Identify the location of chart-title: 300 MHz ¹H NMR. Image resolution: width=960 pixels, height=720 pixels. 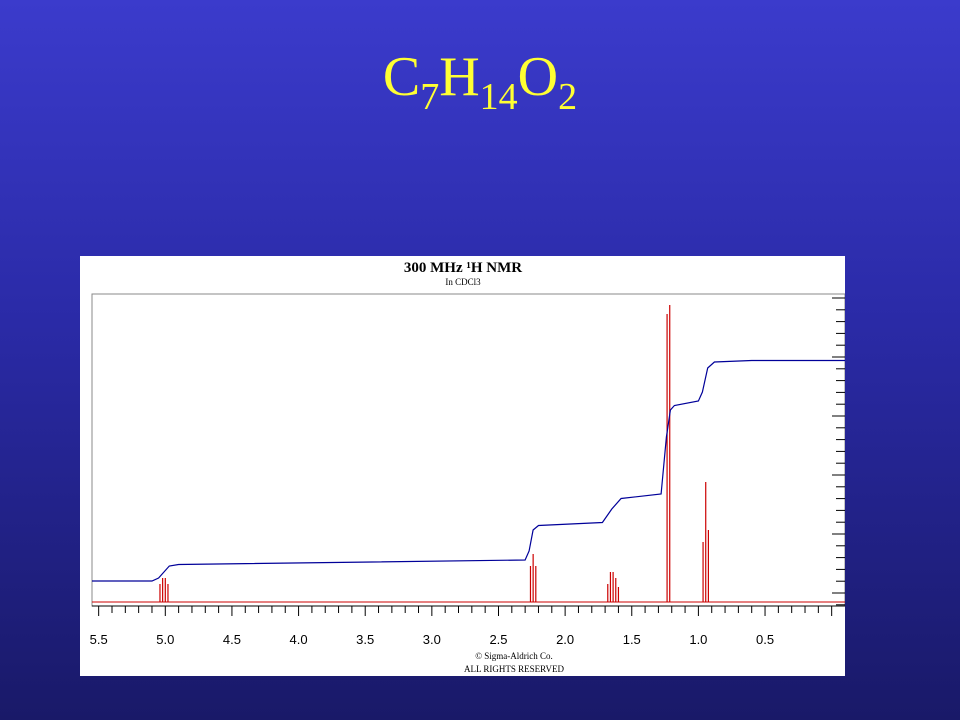
(463, 268).